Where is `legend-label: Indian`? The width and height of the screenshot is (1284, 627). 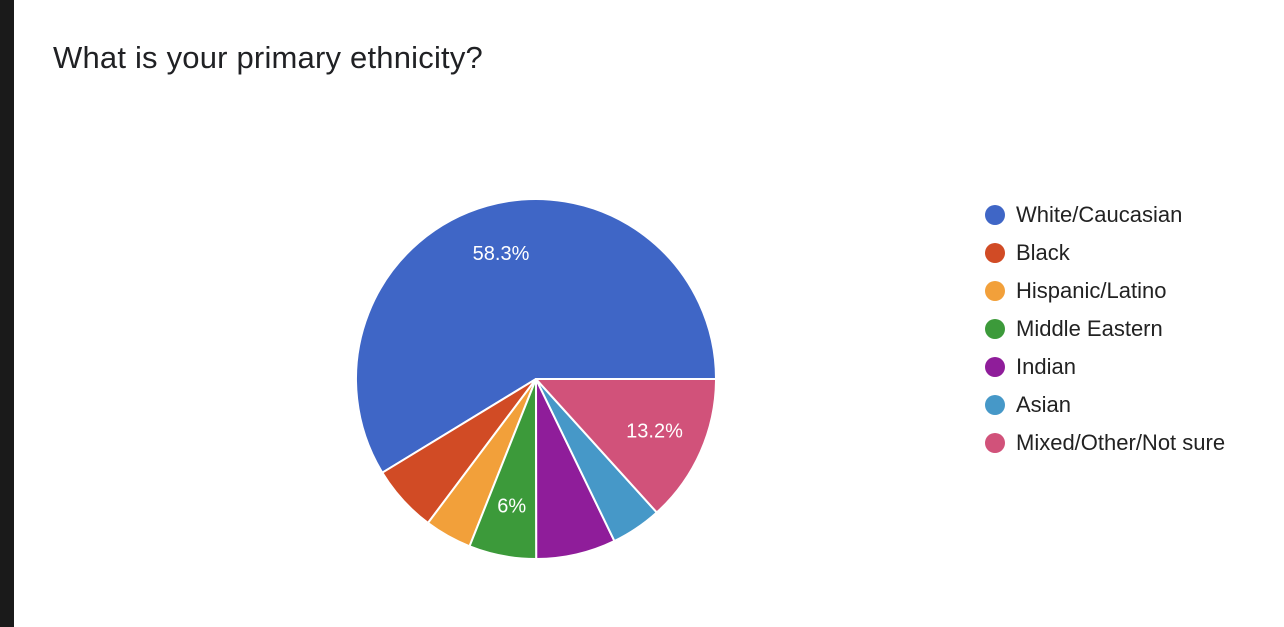
legend-label: Indian is located at coordinates (1046, 366).